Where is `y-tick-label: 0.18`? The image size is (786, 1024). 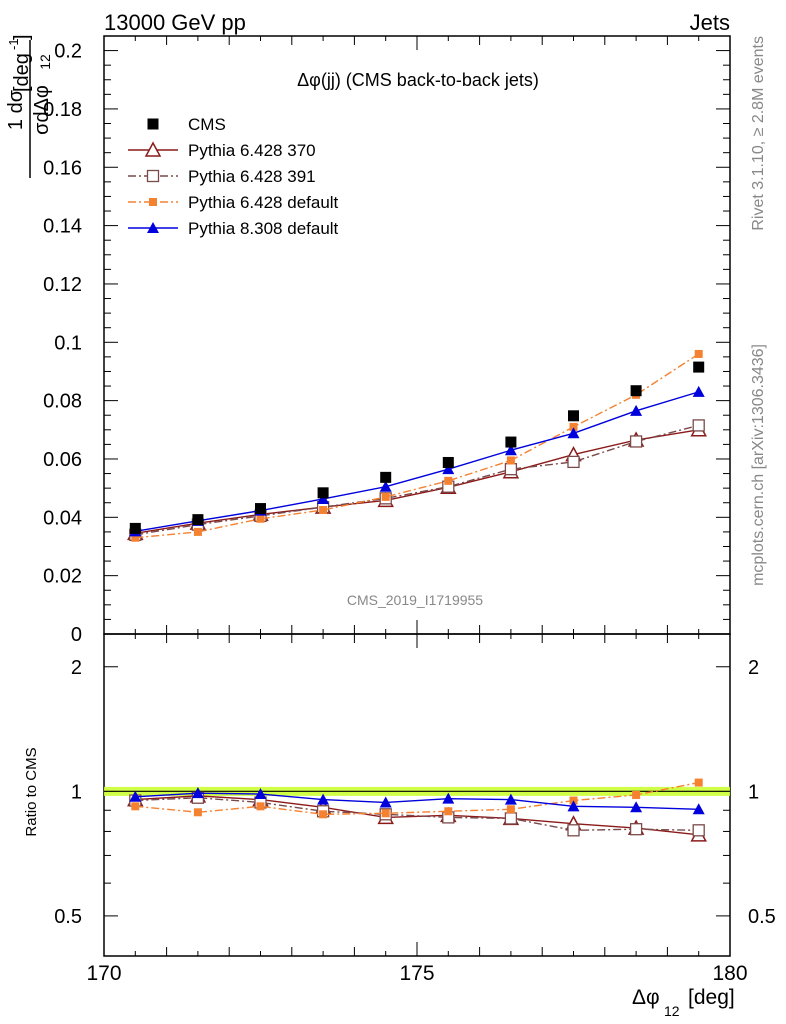
y-tick-label: 0.18 is located at coordinates (62, 110).